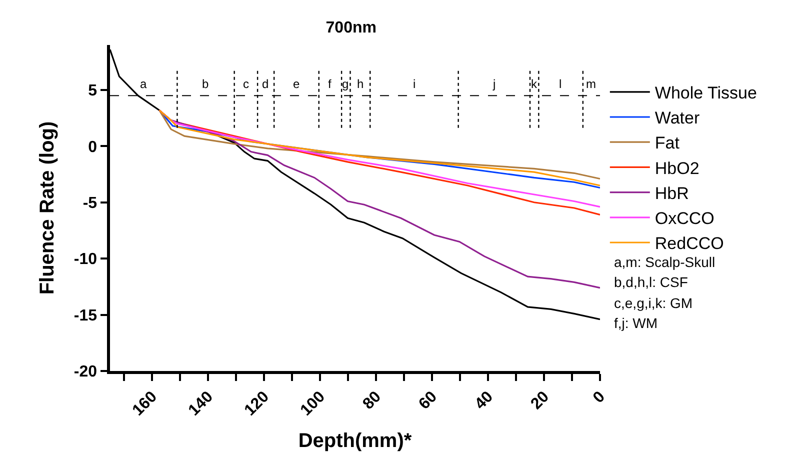 The height and width of the screenshot is (476, 798). Describe the element at coordinates (651, 282) in the screenshot. I see `text: b,d,h,l: CSF` at that location.